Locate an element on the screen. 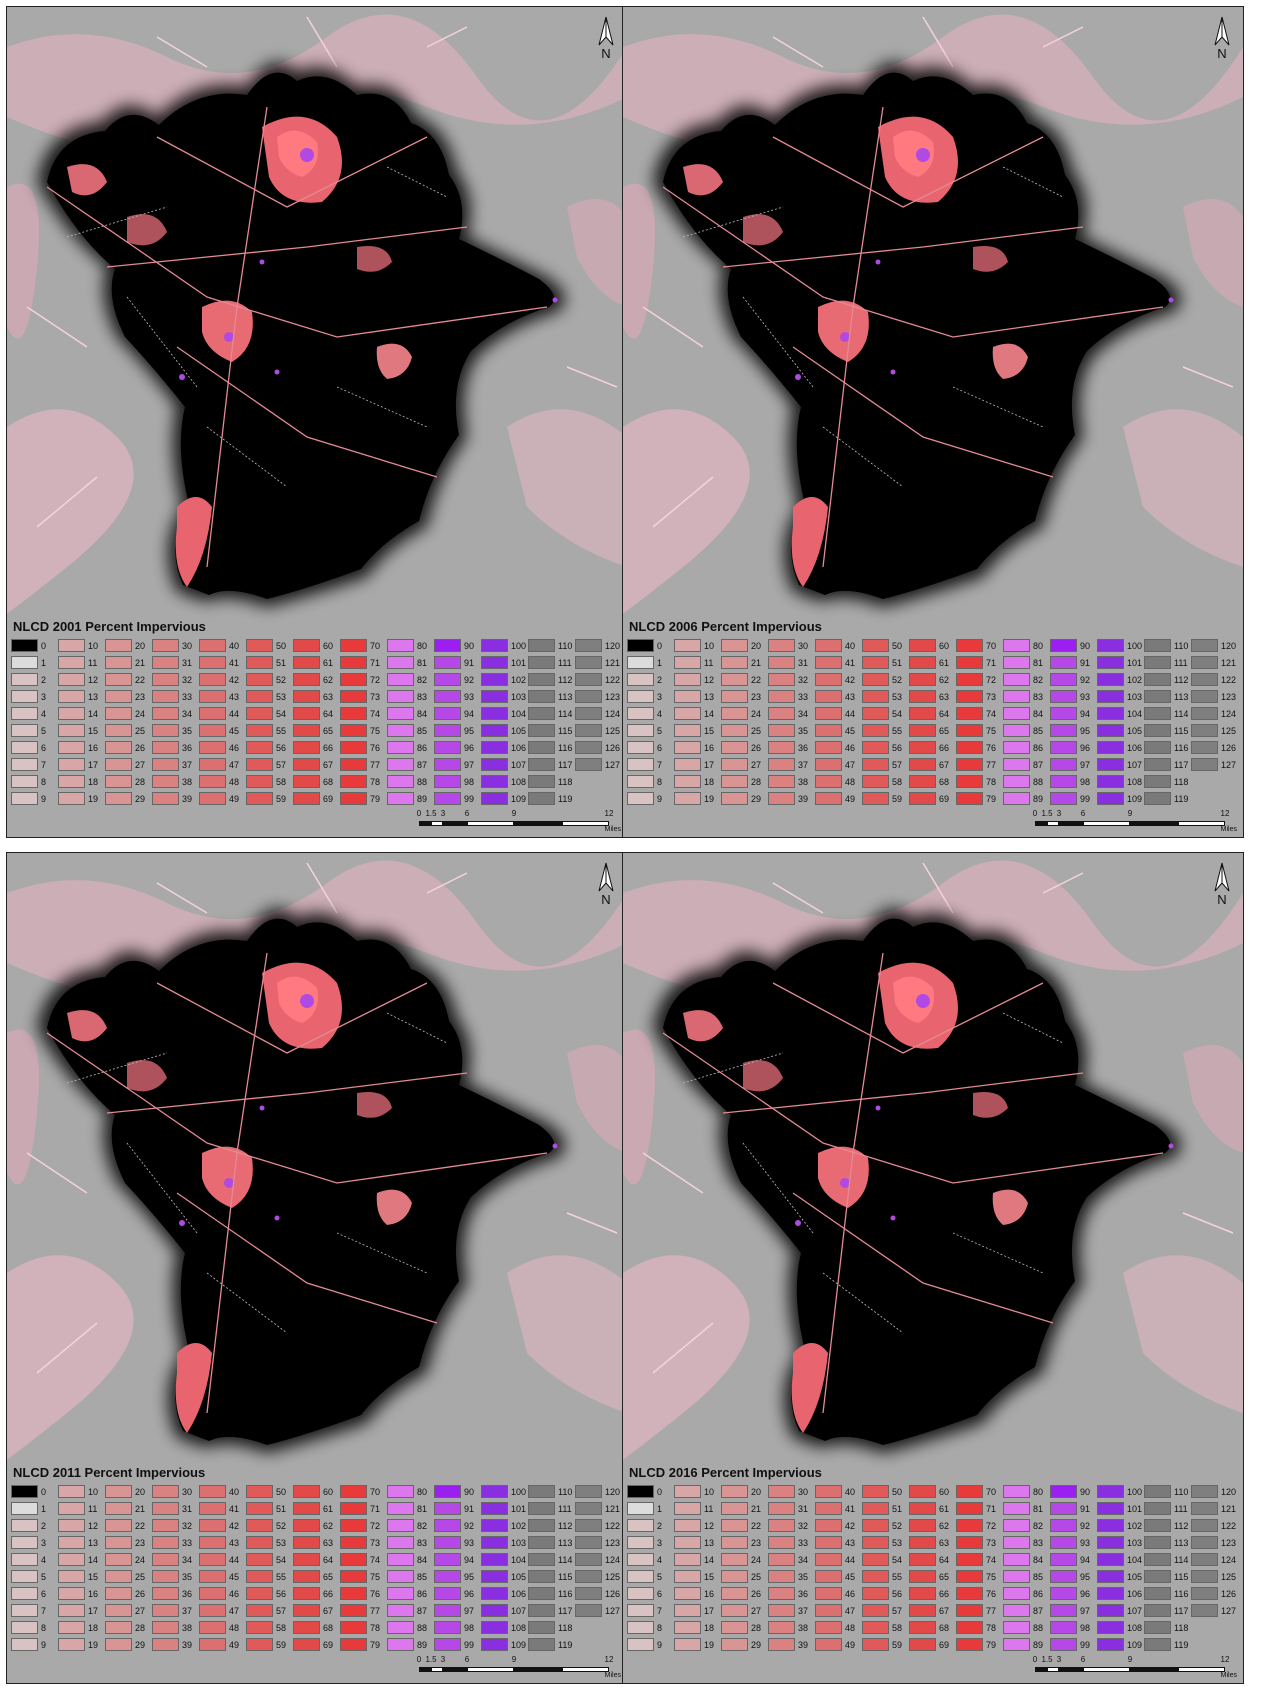 This screenshot has width=1288, height=1694. legend-item: 43 is located at coordinates (838, 1542).